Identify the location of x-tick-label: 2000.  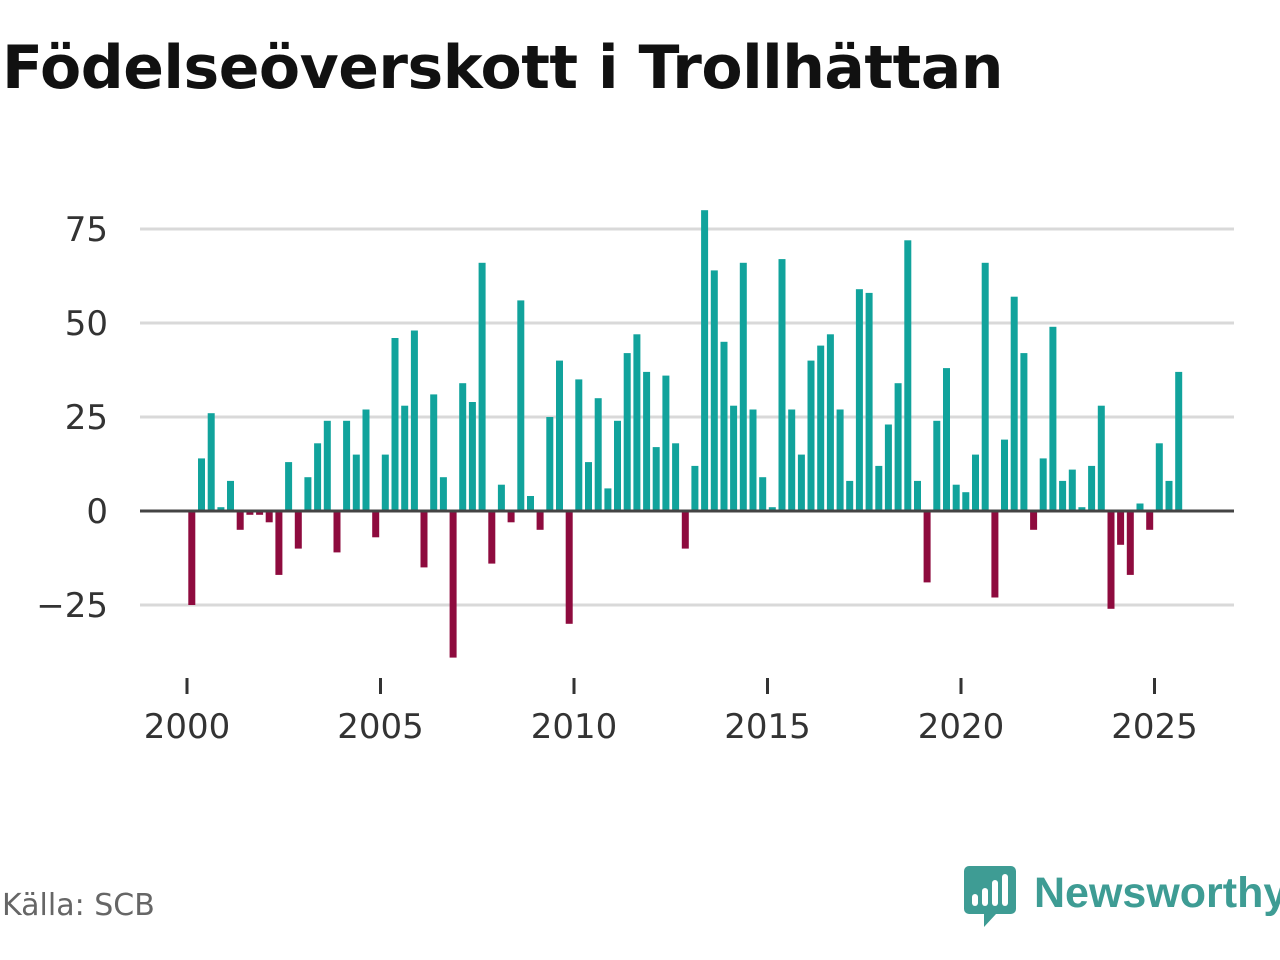
(187, 727).